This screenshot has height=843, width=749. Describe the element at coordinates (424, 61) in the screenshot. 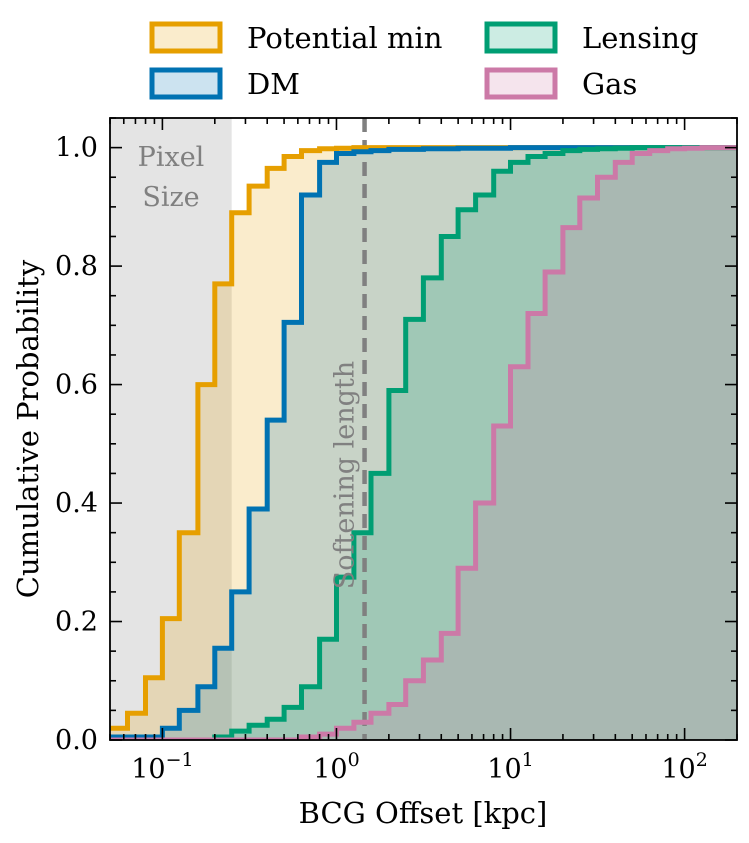

I see `legend: Potential min DM Lensing Gas` at that location.